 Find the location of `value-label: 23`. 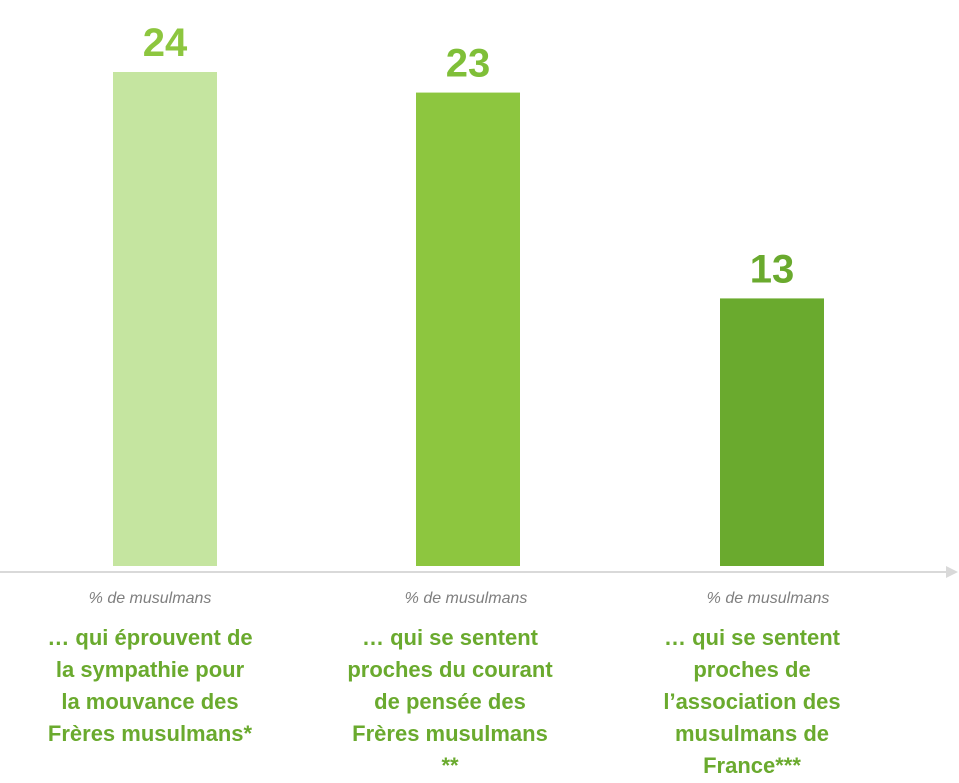

value-label: 23 is located at coordinates (468, 64).